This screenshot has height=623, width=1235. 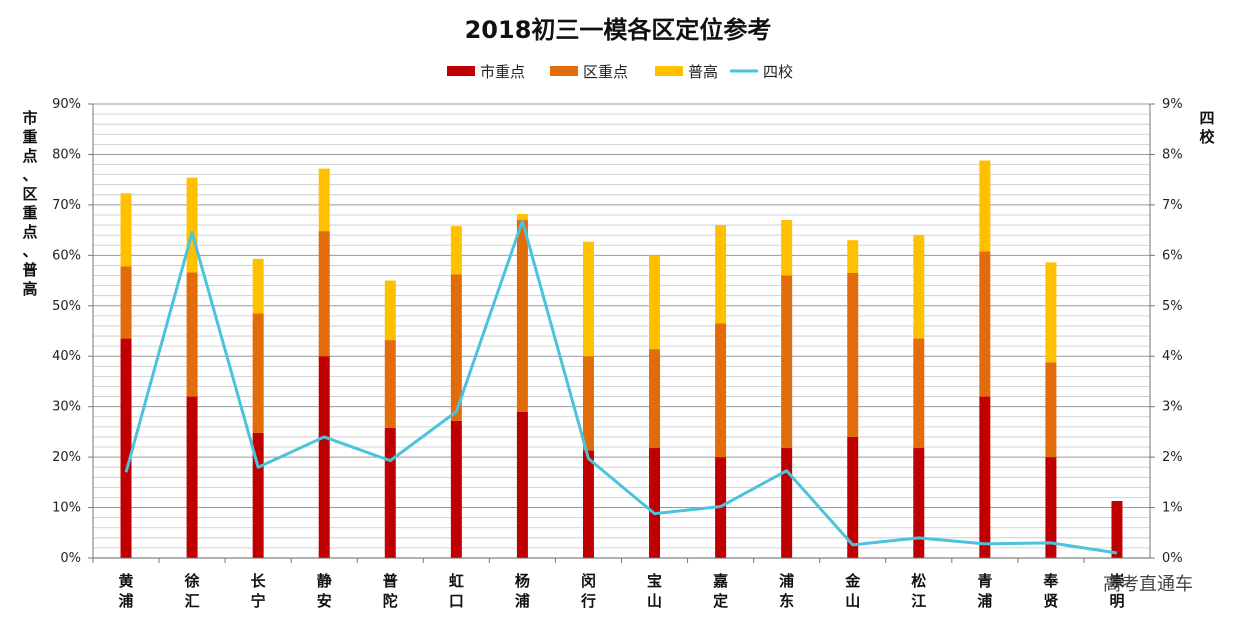 What do you see at coordinates (1116, 581) in the screenshot?
I see `x-tick-label: 崇` at bounding box center [1116, 581].